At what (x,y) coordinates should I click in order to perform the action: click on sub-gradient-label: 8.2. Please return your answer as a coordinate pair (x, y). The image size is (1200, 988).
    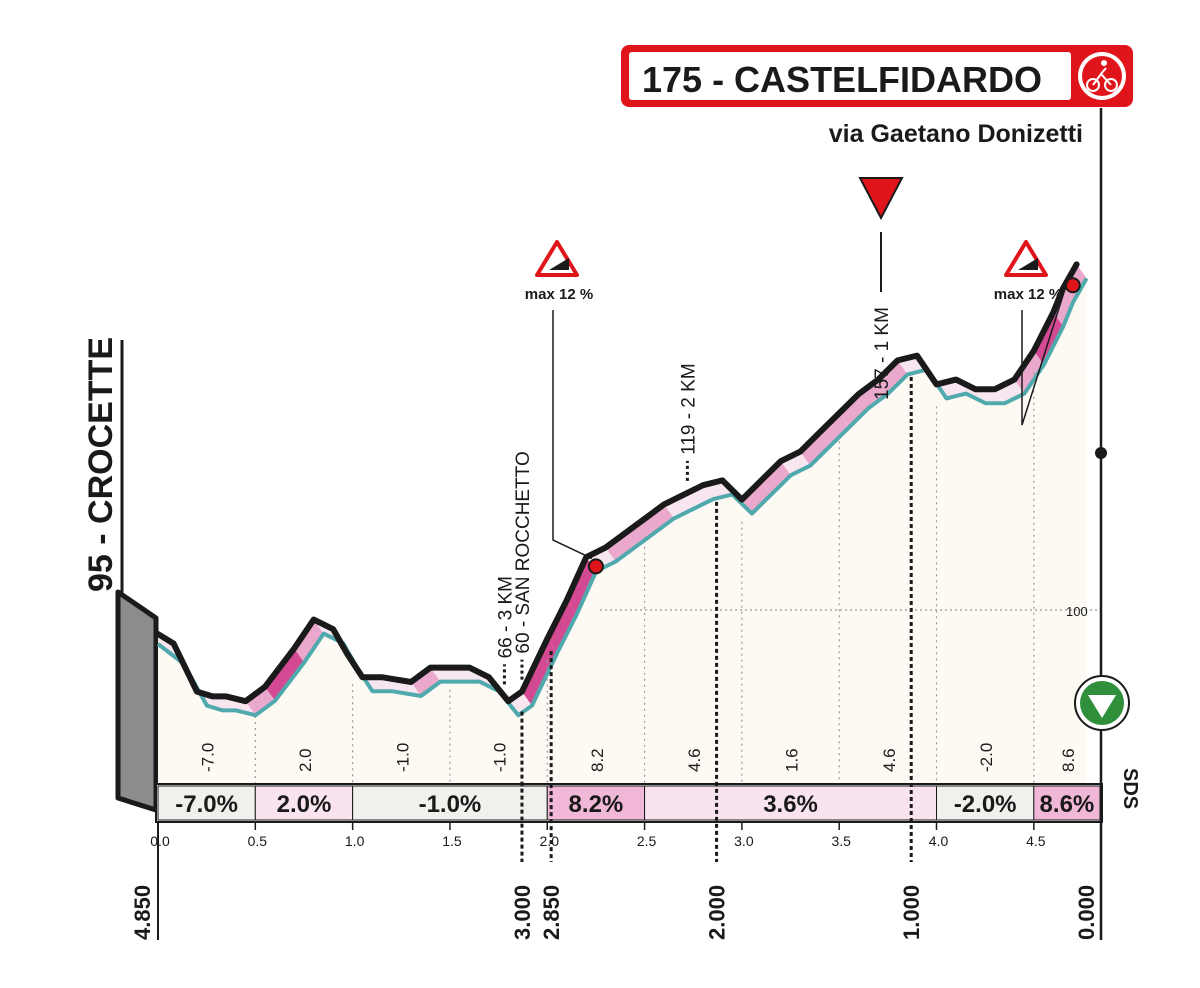
    Looking at the image, I should click on (597, 760).